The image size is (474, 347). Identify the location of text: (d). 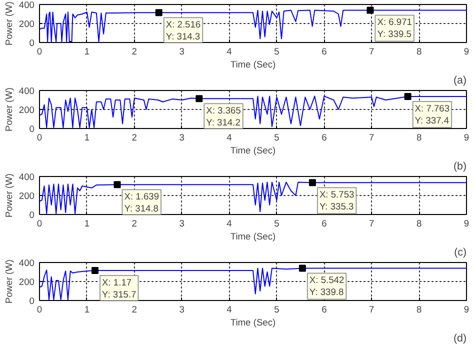
(460, 338).